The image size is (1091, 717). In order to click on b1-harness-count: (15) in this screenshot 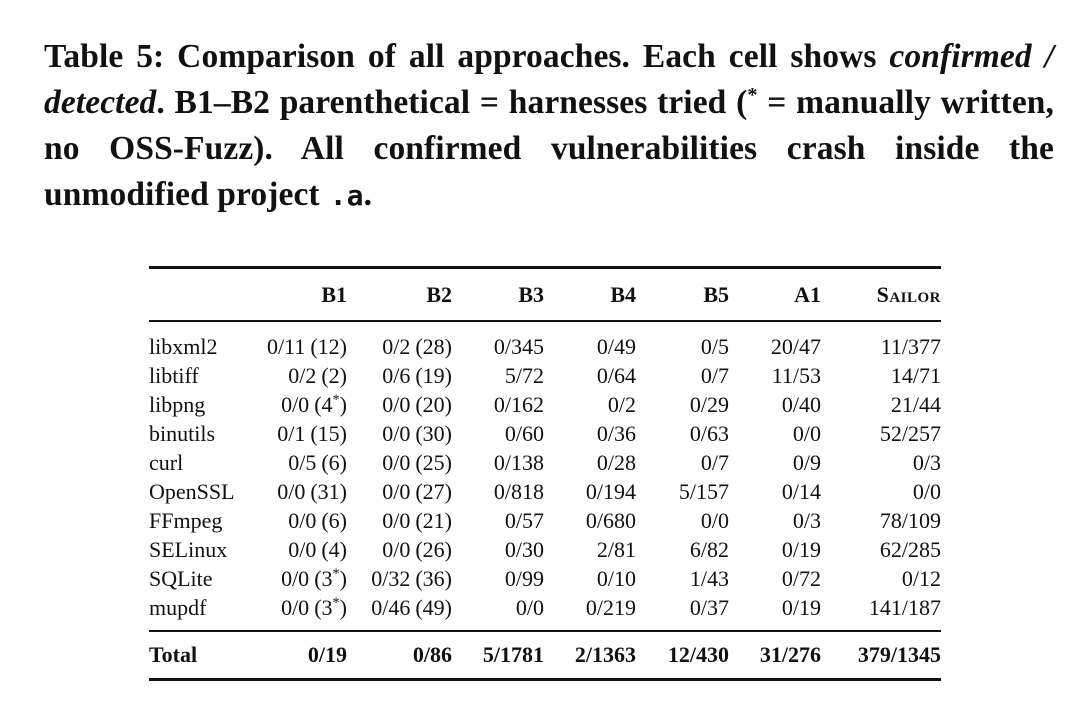, I will do `click(328, 433)`.